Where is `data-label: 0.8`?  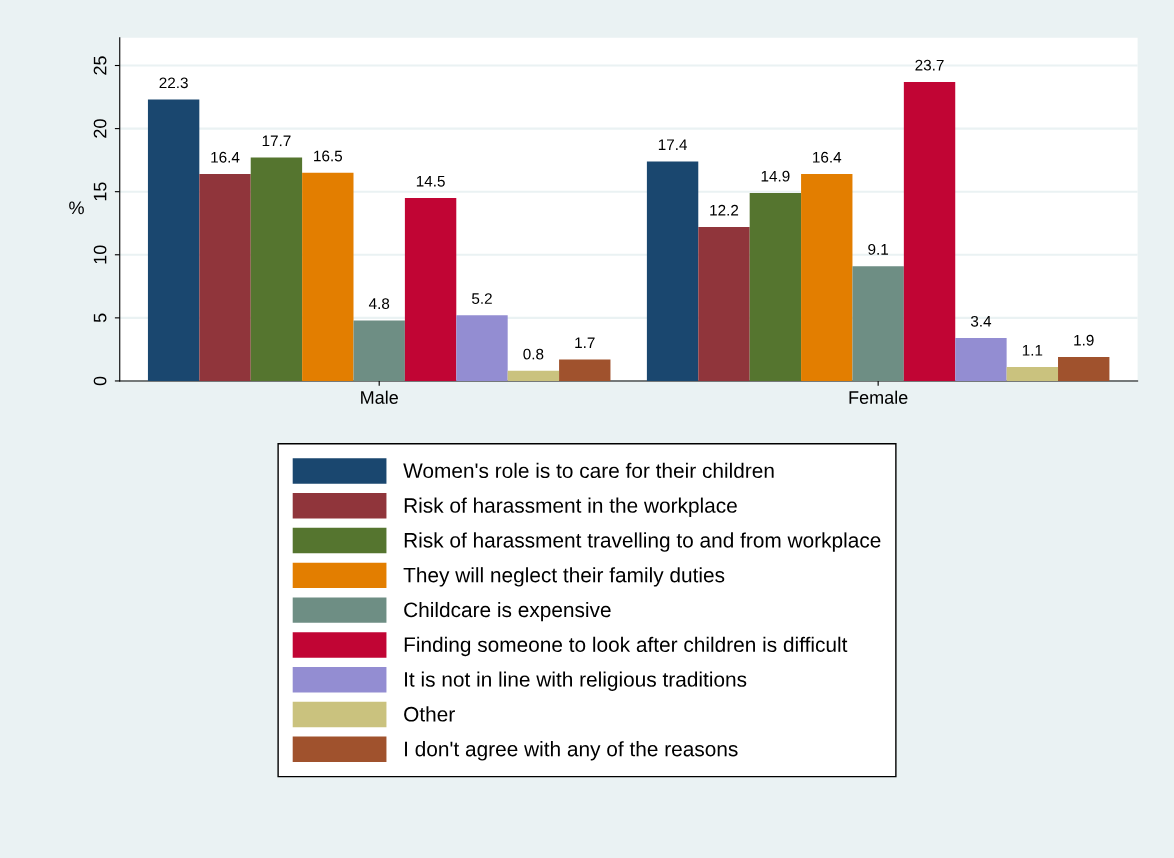 data-label: 0.8 is located at coordinates (533, 354).